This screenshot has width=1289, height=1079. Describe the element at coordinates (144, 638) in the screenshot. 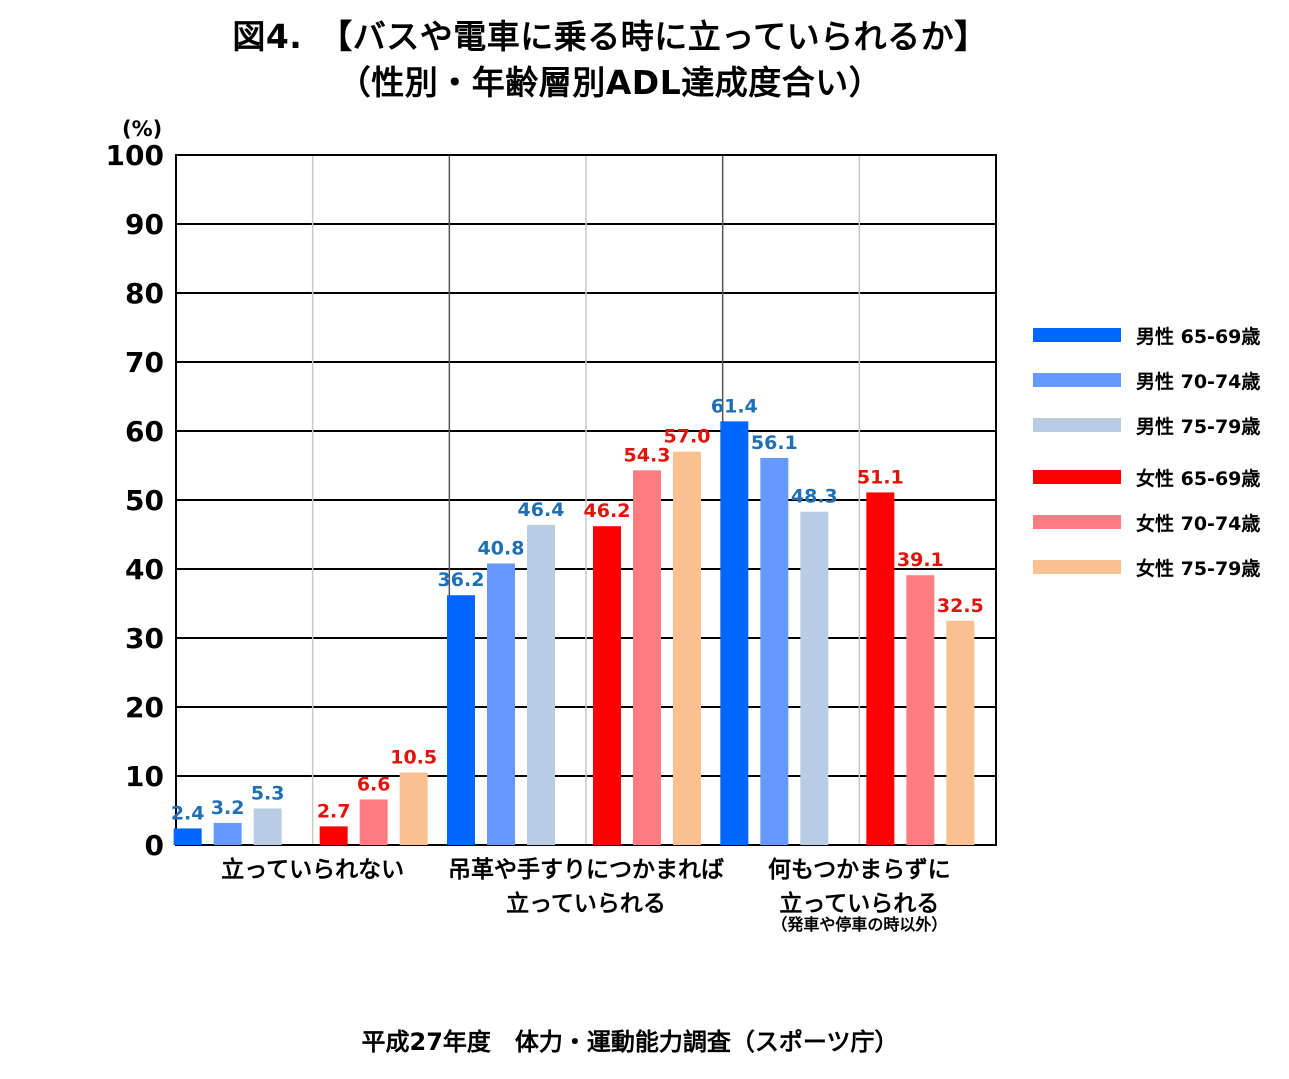

I see `y-tick-label: 30` at that location.